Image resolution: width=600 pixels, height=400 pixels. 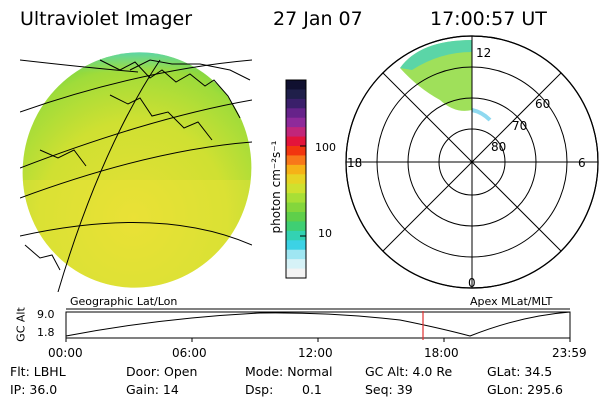 I want to click on time-label: 17:00:57 UT, so click(x=488, y=19).